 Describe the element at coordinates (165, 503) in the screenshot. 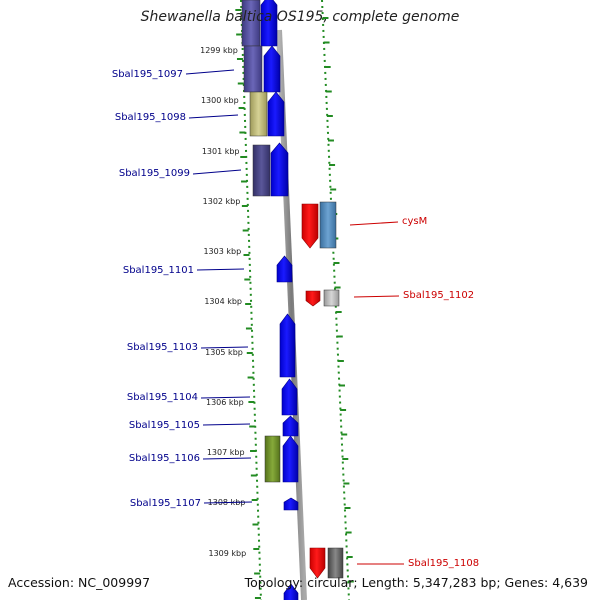

I see `gene-label: Sbal195_1107` at that location.